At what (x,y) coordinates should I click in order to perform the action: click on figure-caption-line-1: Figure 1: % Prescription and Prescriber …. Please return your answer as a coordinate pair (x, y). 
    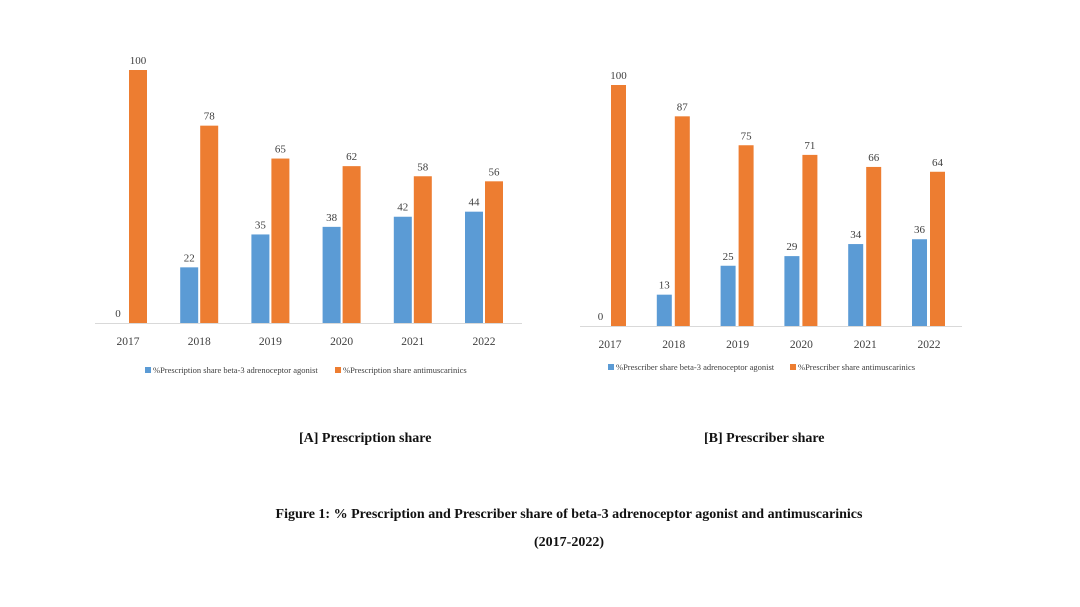
    Looking at the image, I should click on (569, 514).